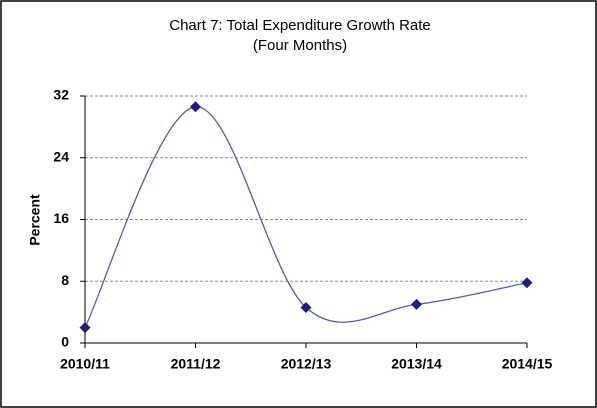 This screenshot has width=597, height=408. I want to click on y-tick-label: 0, so click(65, 342).